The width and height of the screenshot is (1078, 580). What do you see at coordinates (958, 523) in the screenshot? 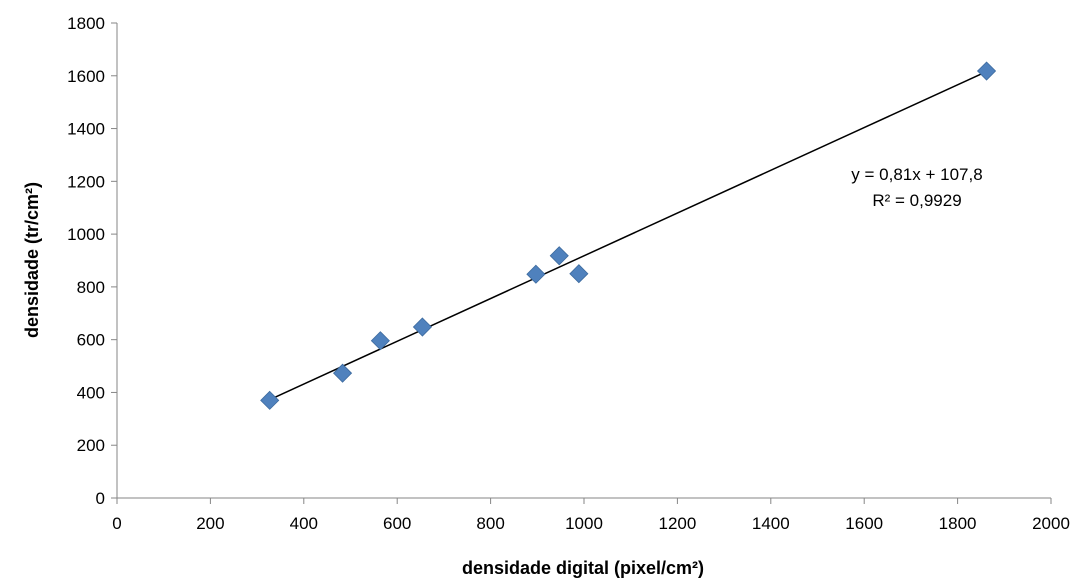
I see `x-tick-label: 1800` at bounding box center [958, 523].